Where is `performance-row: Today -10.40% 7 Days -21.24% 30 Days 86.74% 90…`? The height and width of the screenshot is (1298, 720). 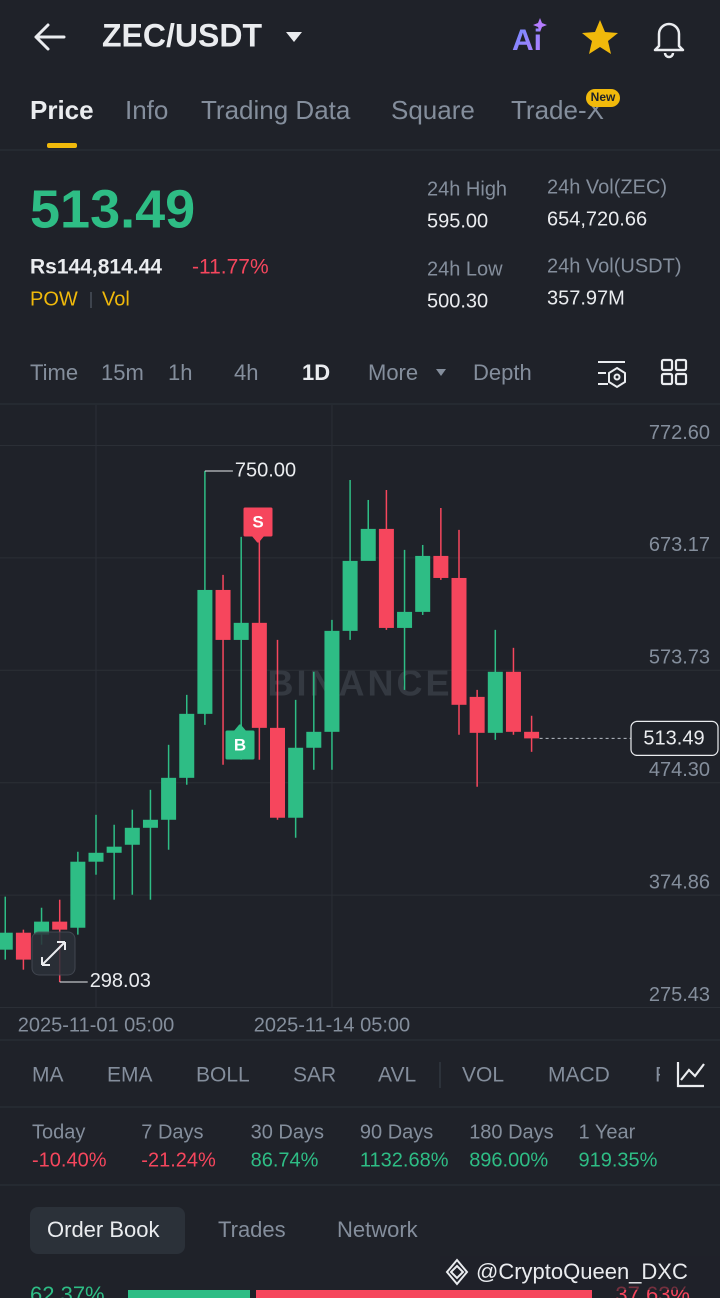 performance-row: Today -10.40% 7 Days -21.24% 30 Days 86.74% 90… is located at coordinates (345, 1146).